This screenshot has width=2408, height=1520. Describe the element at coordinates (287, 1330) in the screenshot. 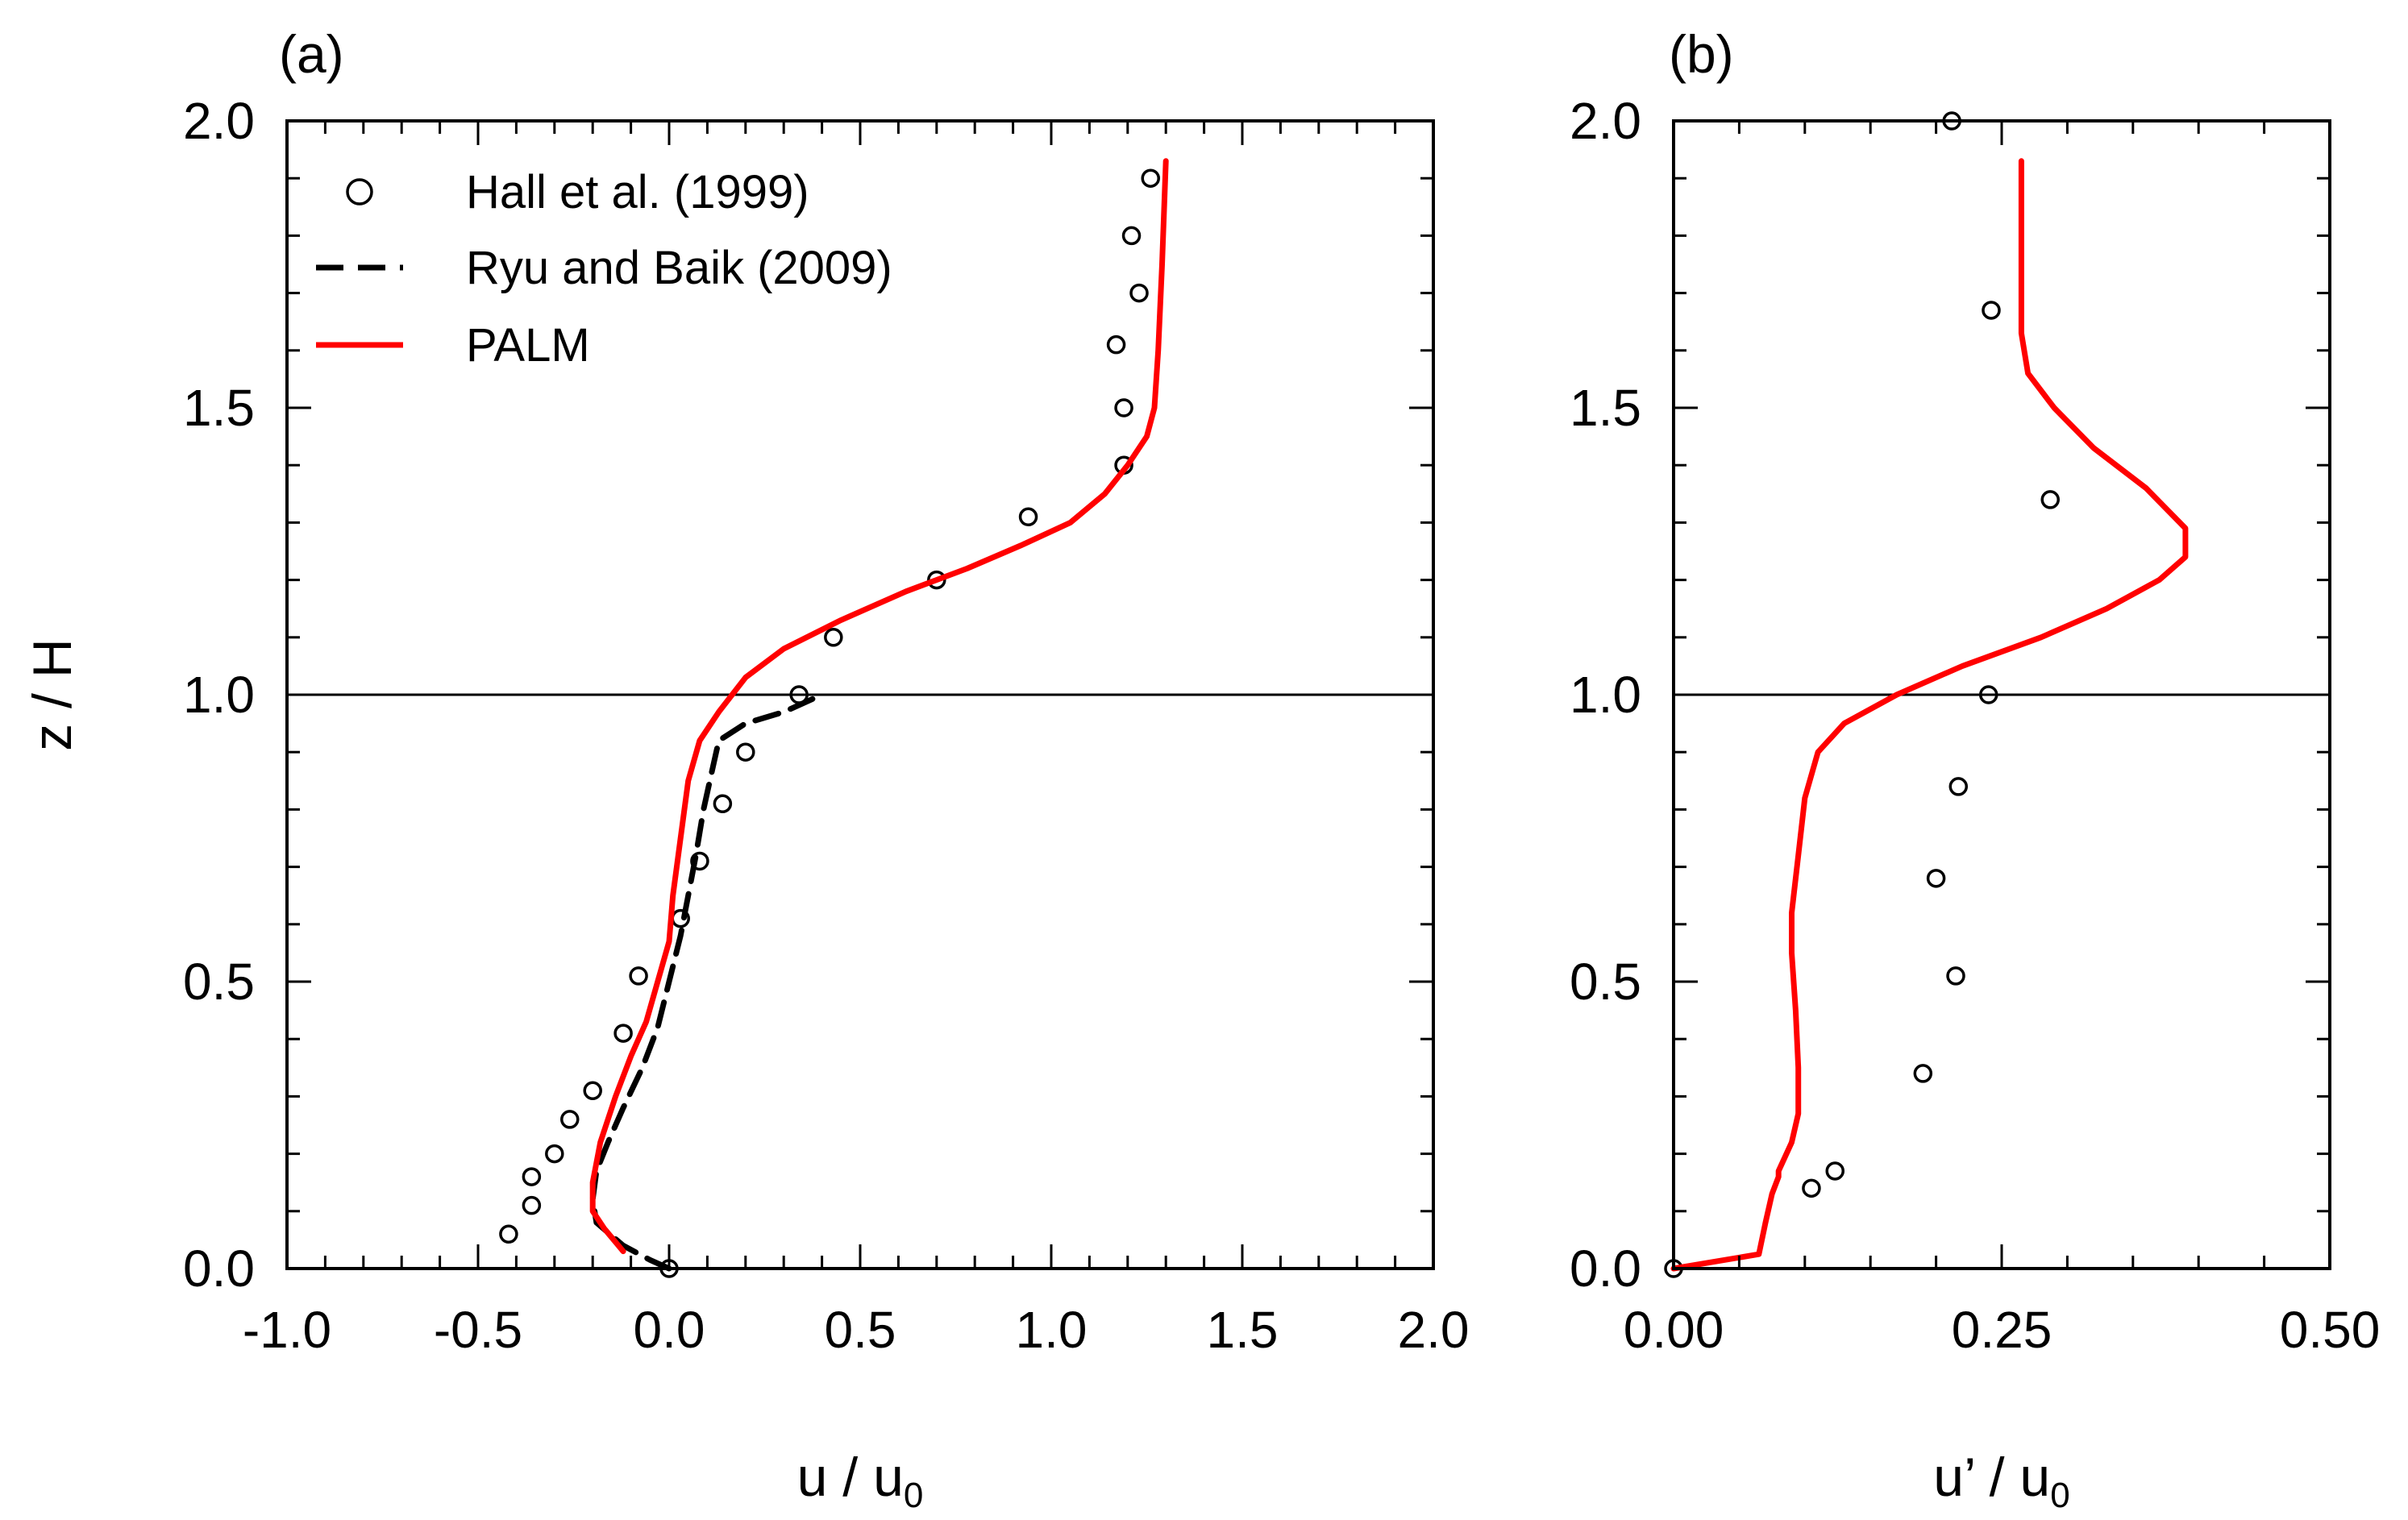

I see `x-tick-label: -1.0` at that location.